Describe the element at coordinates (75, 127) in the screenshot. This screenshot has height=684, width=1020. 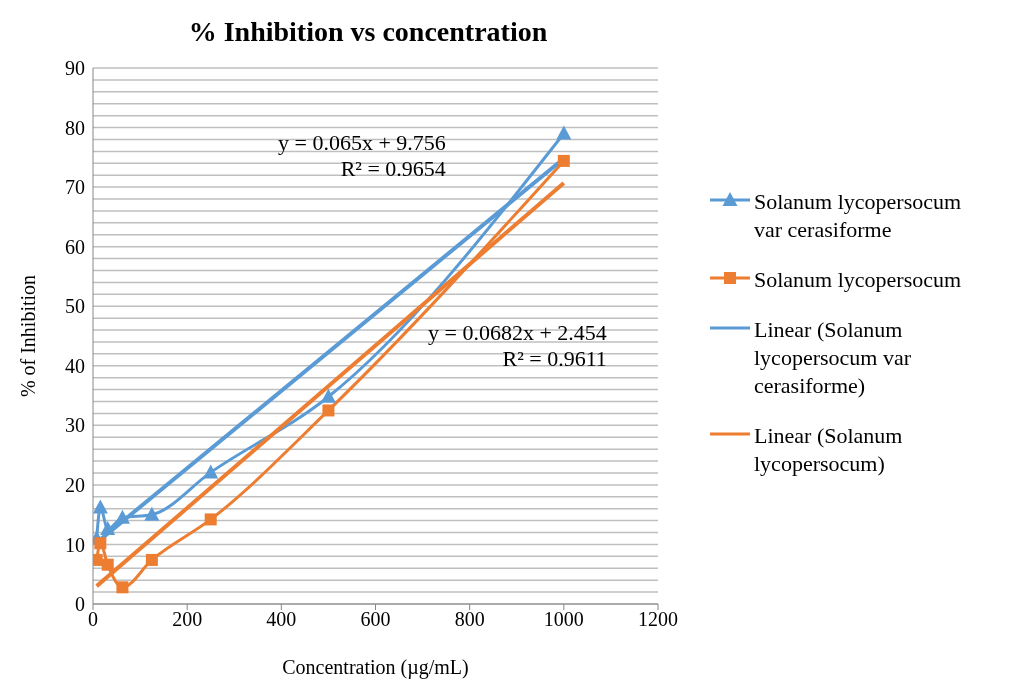
I see `y-tick-label: 80` at that location.